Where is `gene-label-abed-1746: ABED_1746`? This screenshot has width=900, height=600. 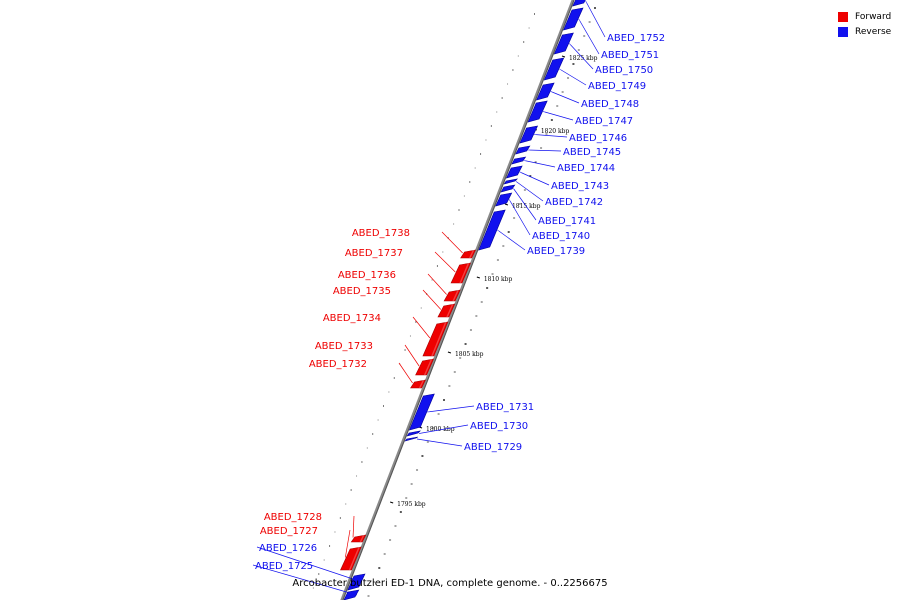
gene-label-abed-1746: ABED_1746 is located at coordinates (598, 138).